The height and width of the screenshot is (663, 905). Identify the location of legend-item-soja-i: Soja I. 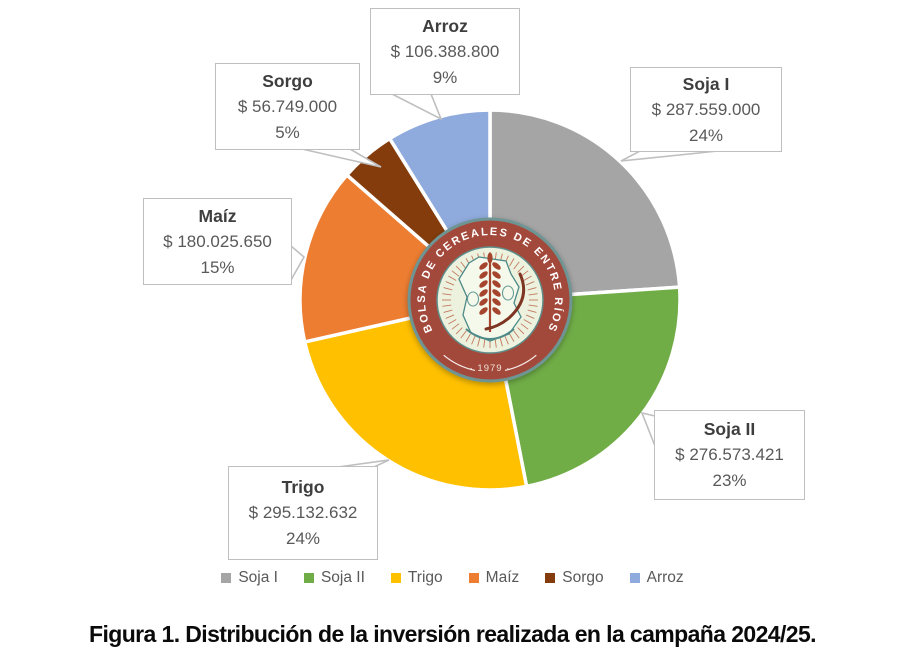
(249, 578).